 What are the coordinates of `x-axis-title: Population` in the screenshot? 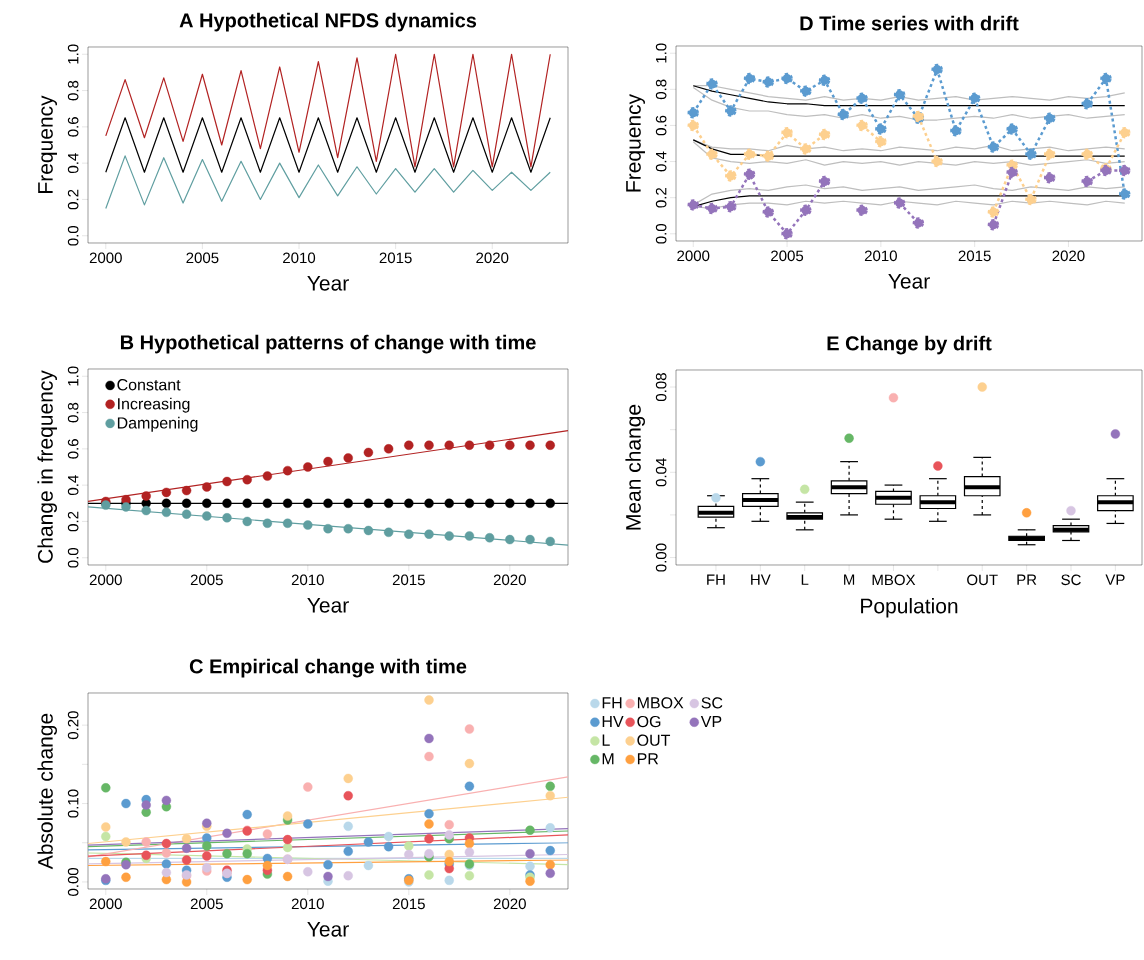 It's located at (909, 608).